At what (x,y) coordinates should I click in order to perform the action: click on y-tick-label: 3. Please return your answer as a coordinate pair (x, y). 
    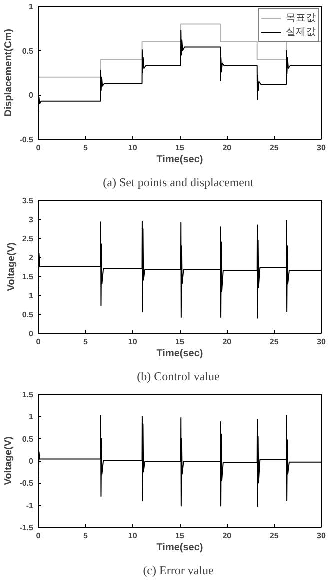
    Looking at the image, I should click on (31, 220).